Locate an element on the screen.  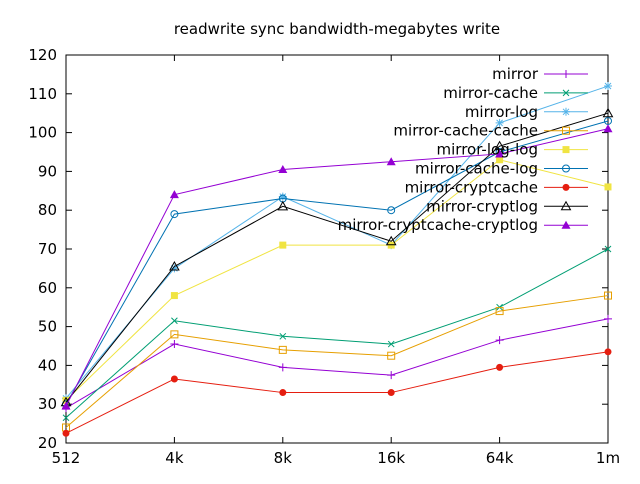
legend-marker-mirror-log is located at coordinates (566, 112).